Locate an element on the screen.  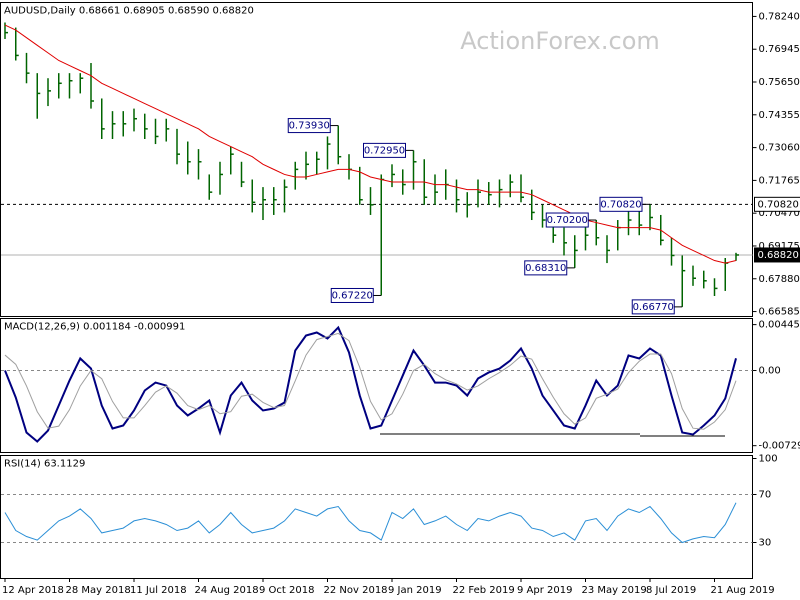
x-tick-label: 22 Nov 2018 is located at coordinates (356, 590).